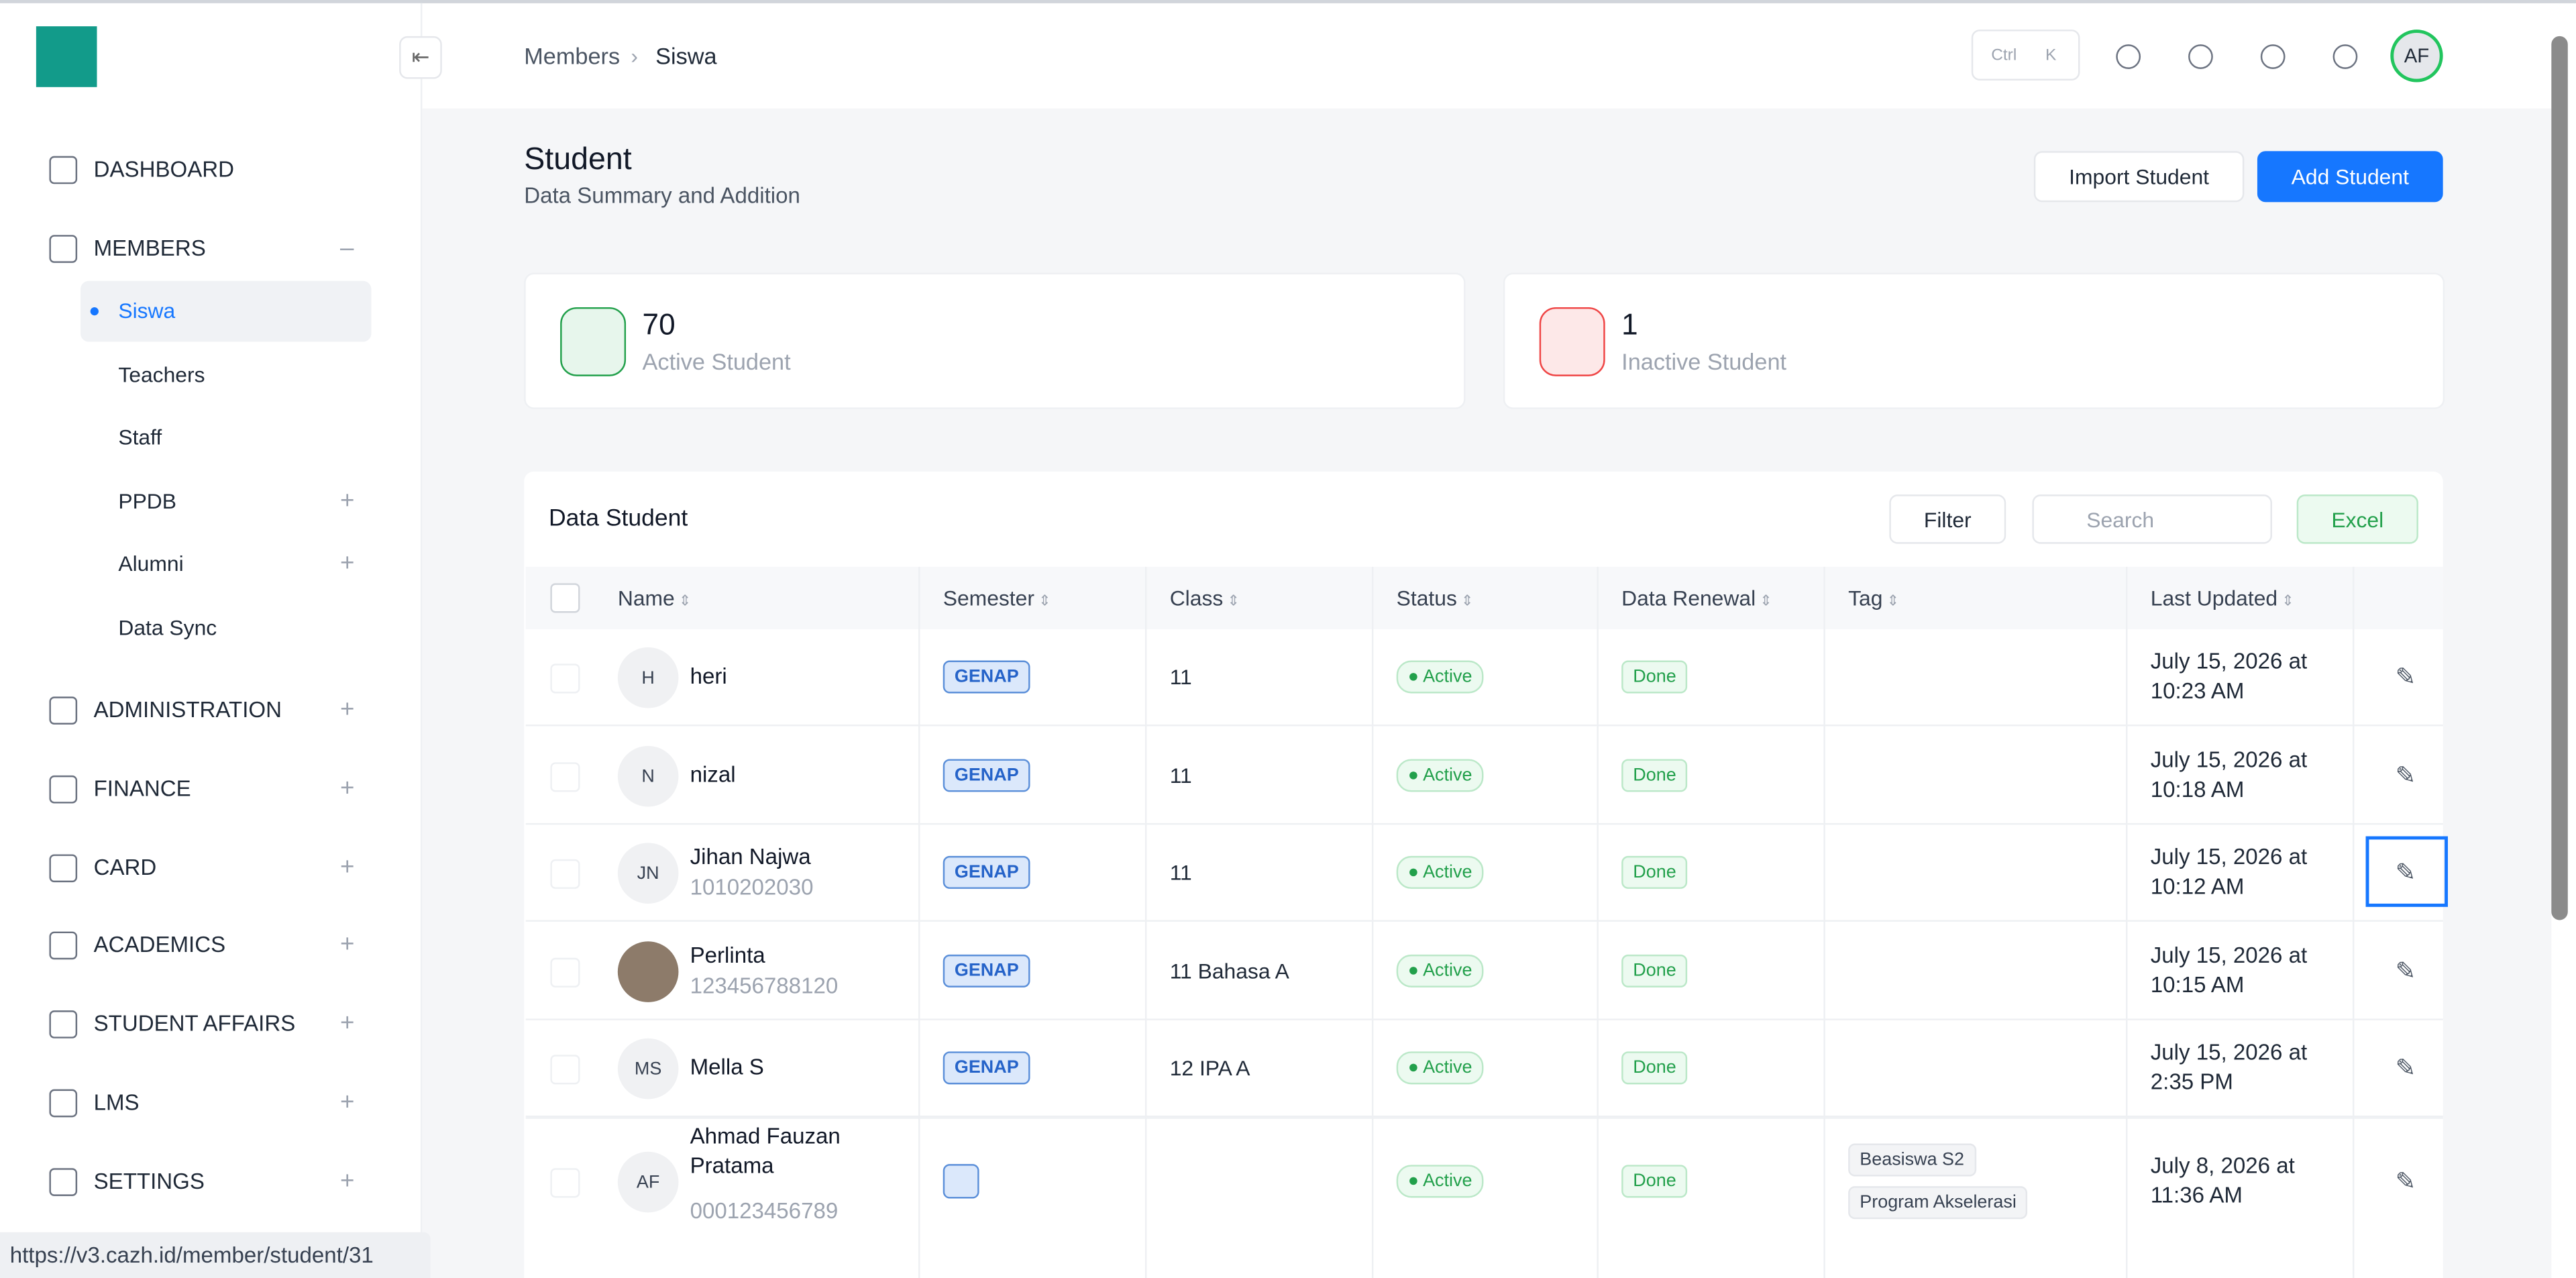 This screenshot has width=2576, height=1278. I want to click on breadcrumb-item: Members, so click(572, 55).